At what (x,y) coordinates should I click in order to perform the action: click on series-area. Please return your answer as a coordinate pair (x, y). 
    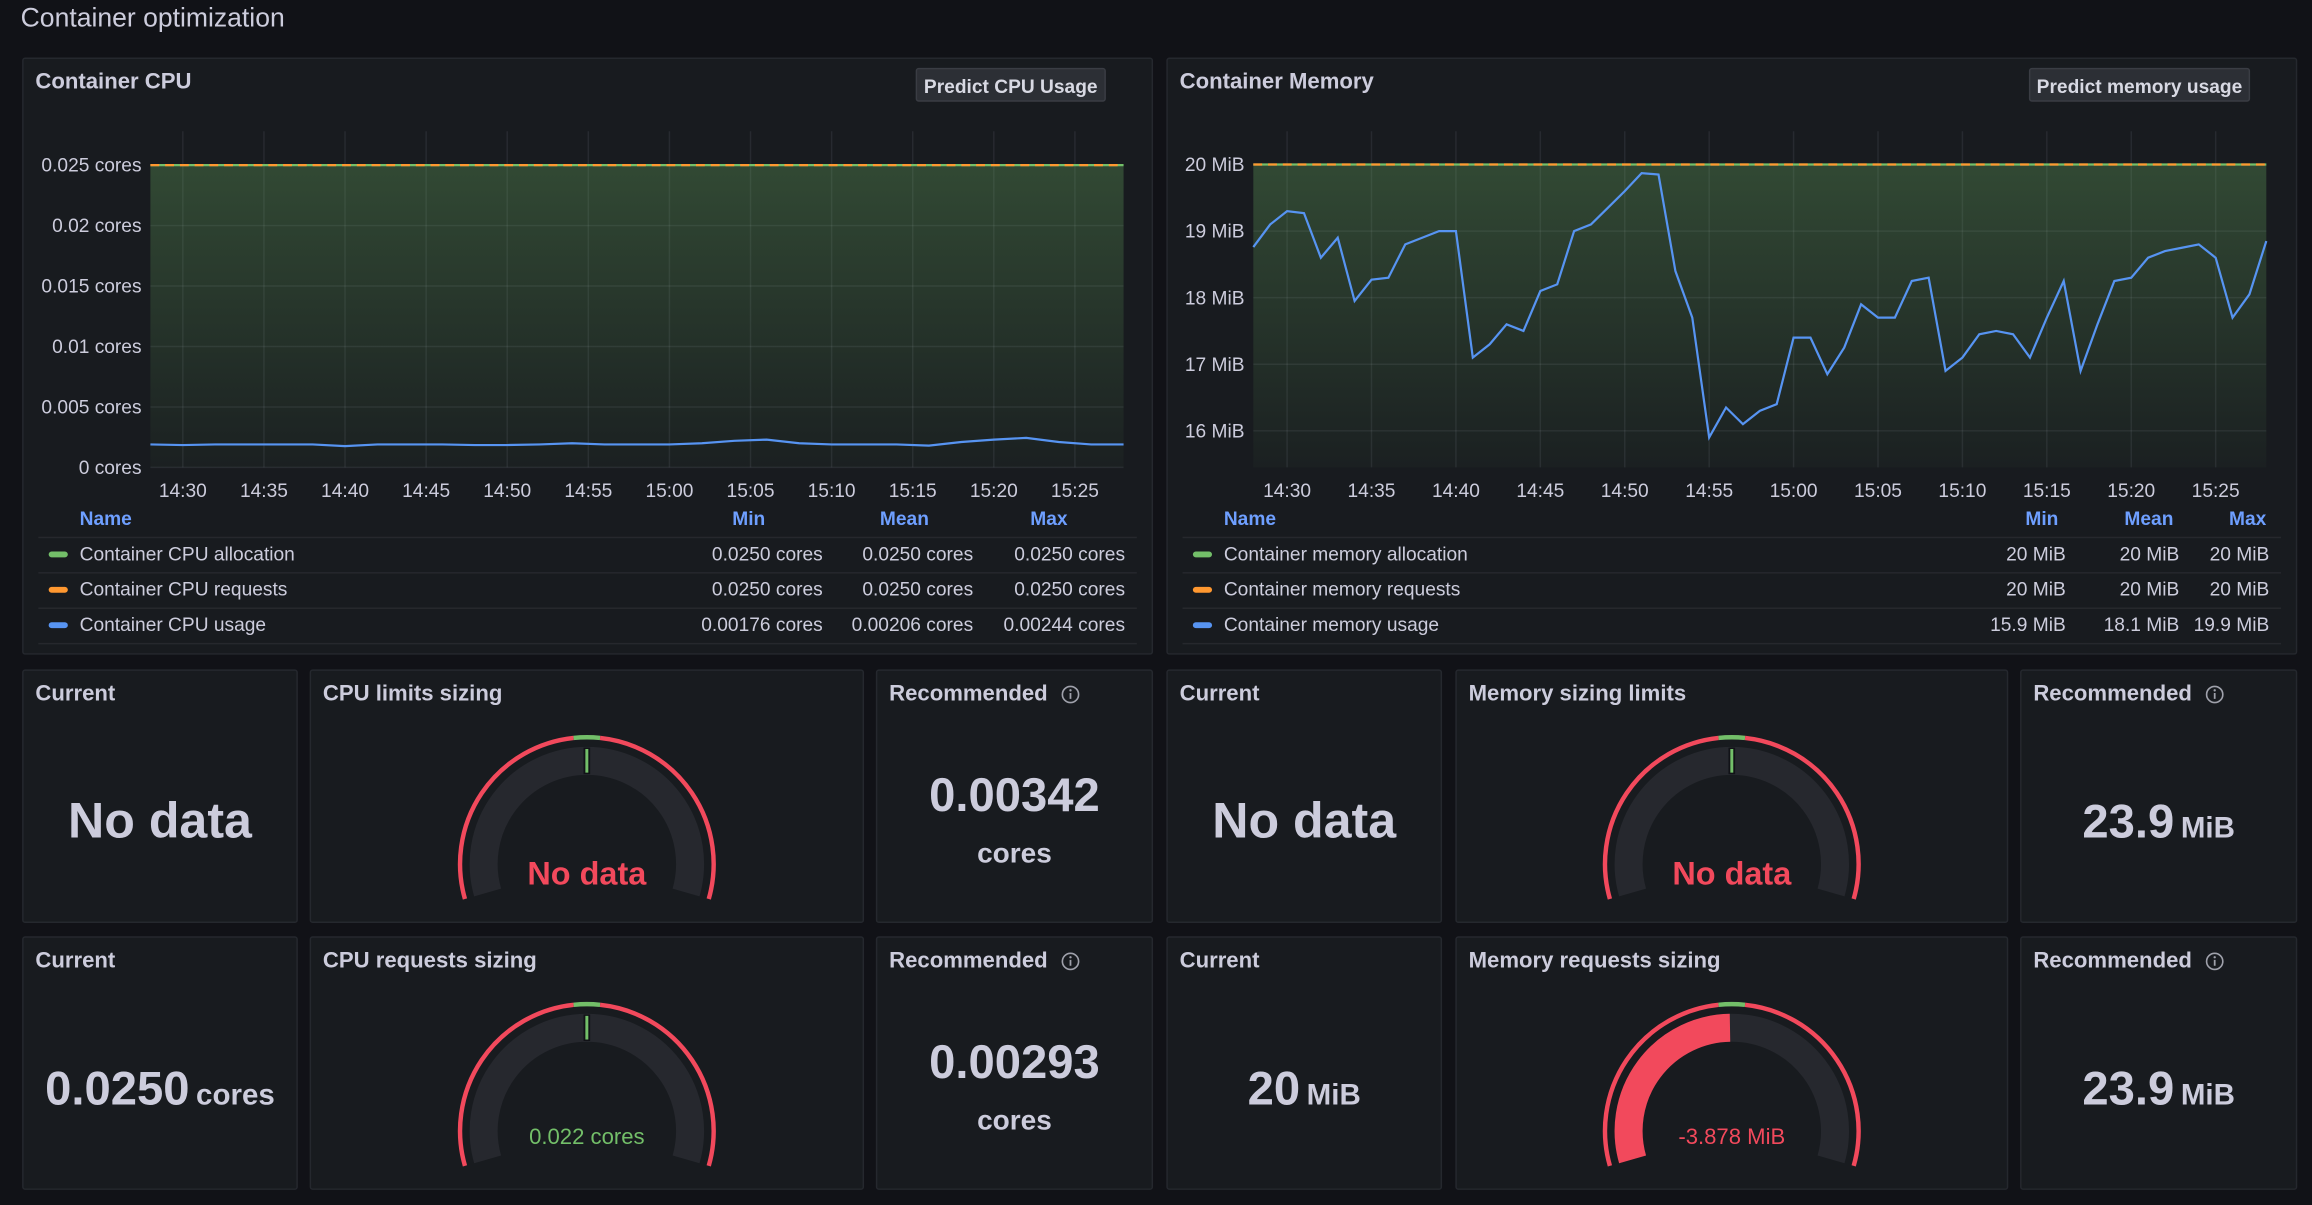
    Looking at the image, I should click on (1760, 316).